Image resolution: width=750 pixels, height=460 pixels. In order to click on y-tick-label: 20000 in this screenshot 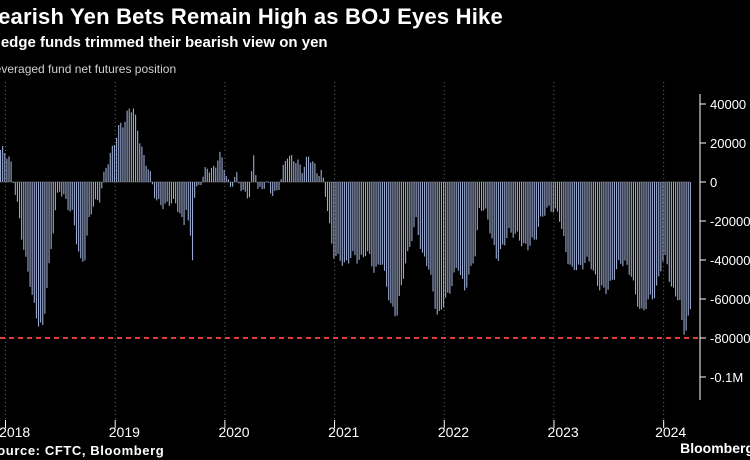, I will do `click(728, 143)`.